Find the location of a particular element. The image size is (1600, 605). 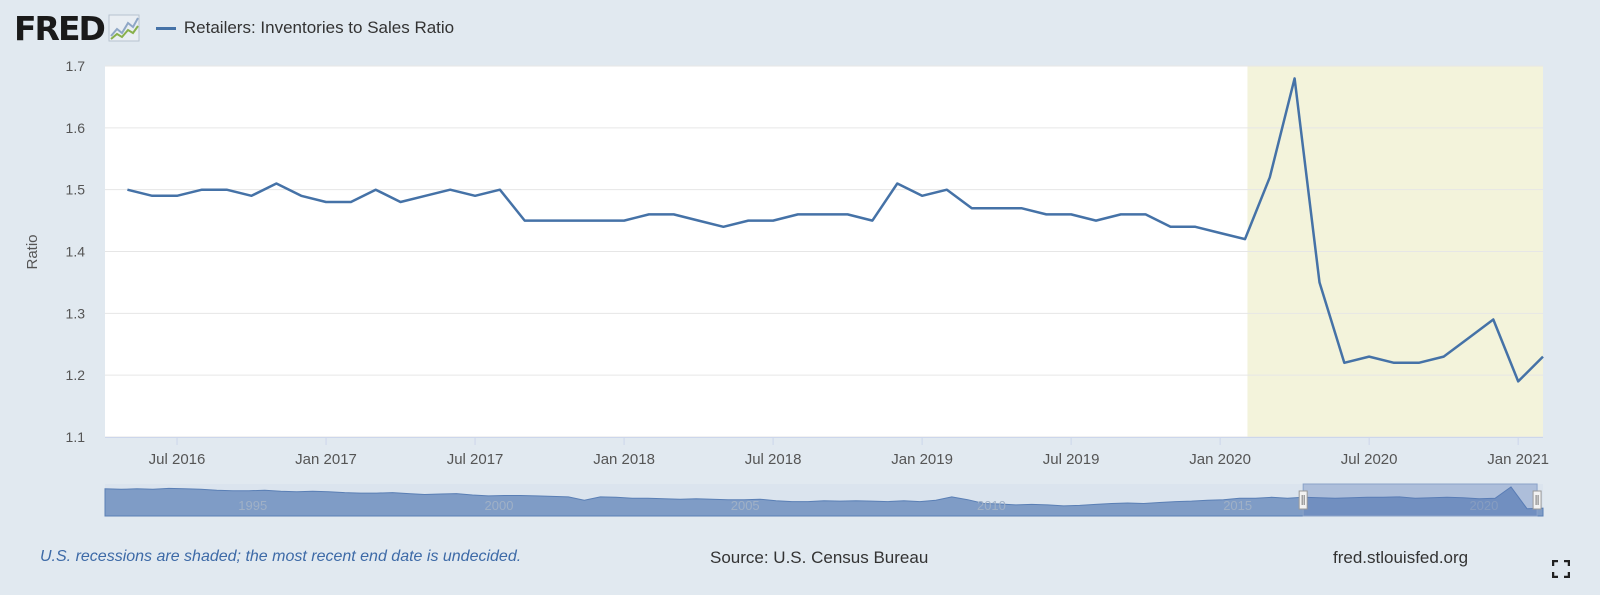

series-legend: Retailers: Inventories to Sales Ratio is located at coordinates (305, 28).